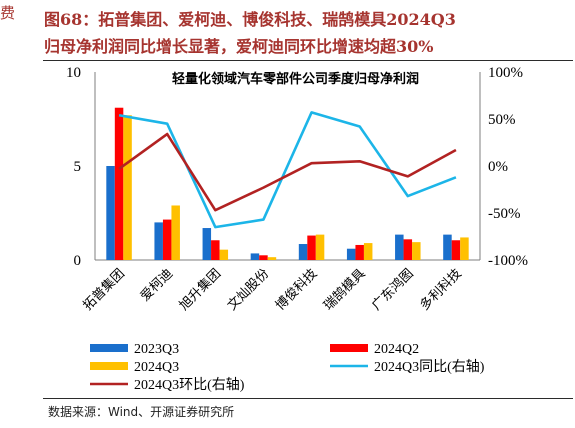 This screenshot has width=575, height=428. I want to click on bar-2023Q3-多利科技, so click(447, 247).